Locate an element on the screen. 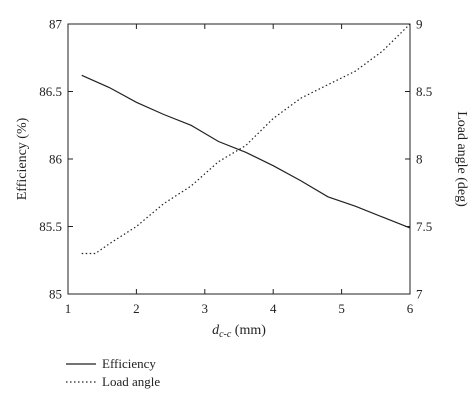  y-right-tick-label: 8 is located at coordinates (419, 159).